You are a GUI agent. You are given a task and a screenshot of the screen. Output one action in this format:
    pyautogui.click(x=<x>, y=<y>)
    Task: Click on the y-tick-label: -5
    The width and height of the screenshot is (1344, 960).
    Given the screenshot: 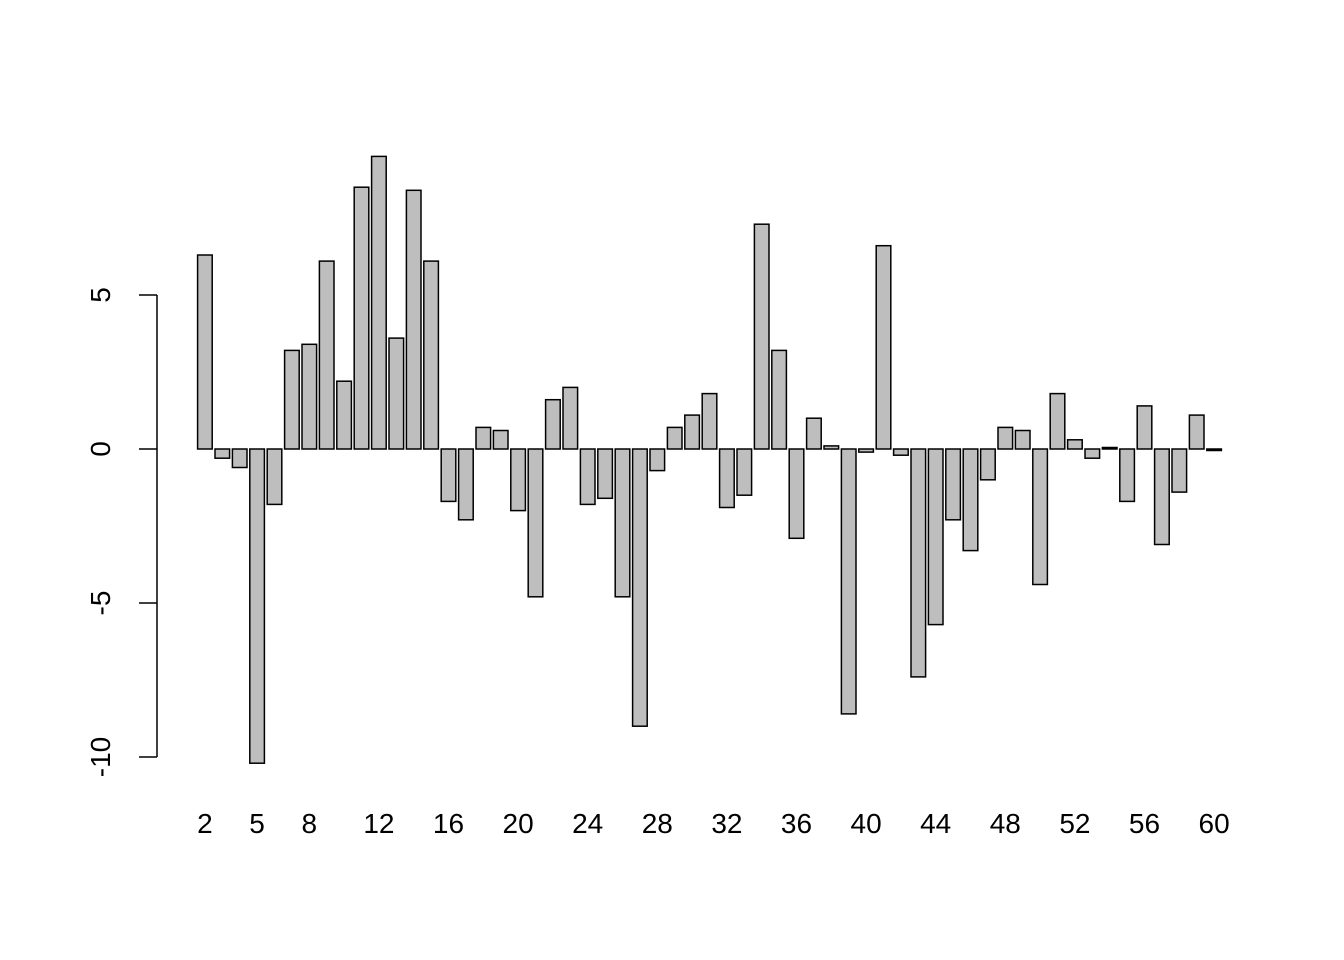 What is the action you would take?
    pyautogui.click(x=100, y=603)
    